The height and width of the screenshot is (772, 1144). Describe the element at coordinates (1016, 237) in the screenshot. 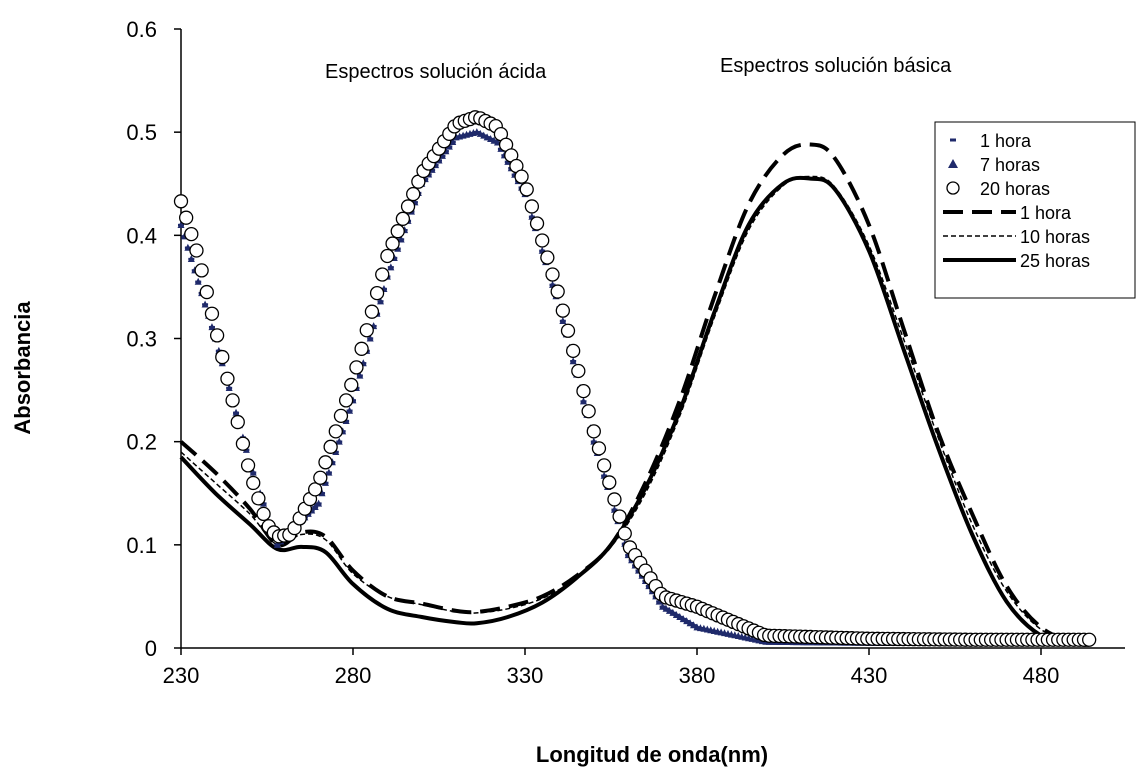

I see `legend-item: 10 horas` at that location.